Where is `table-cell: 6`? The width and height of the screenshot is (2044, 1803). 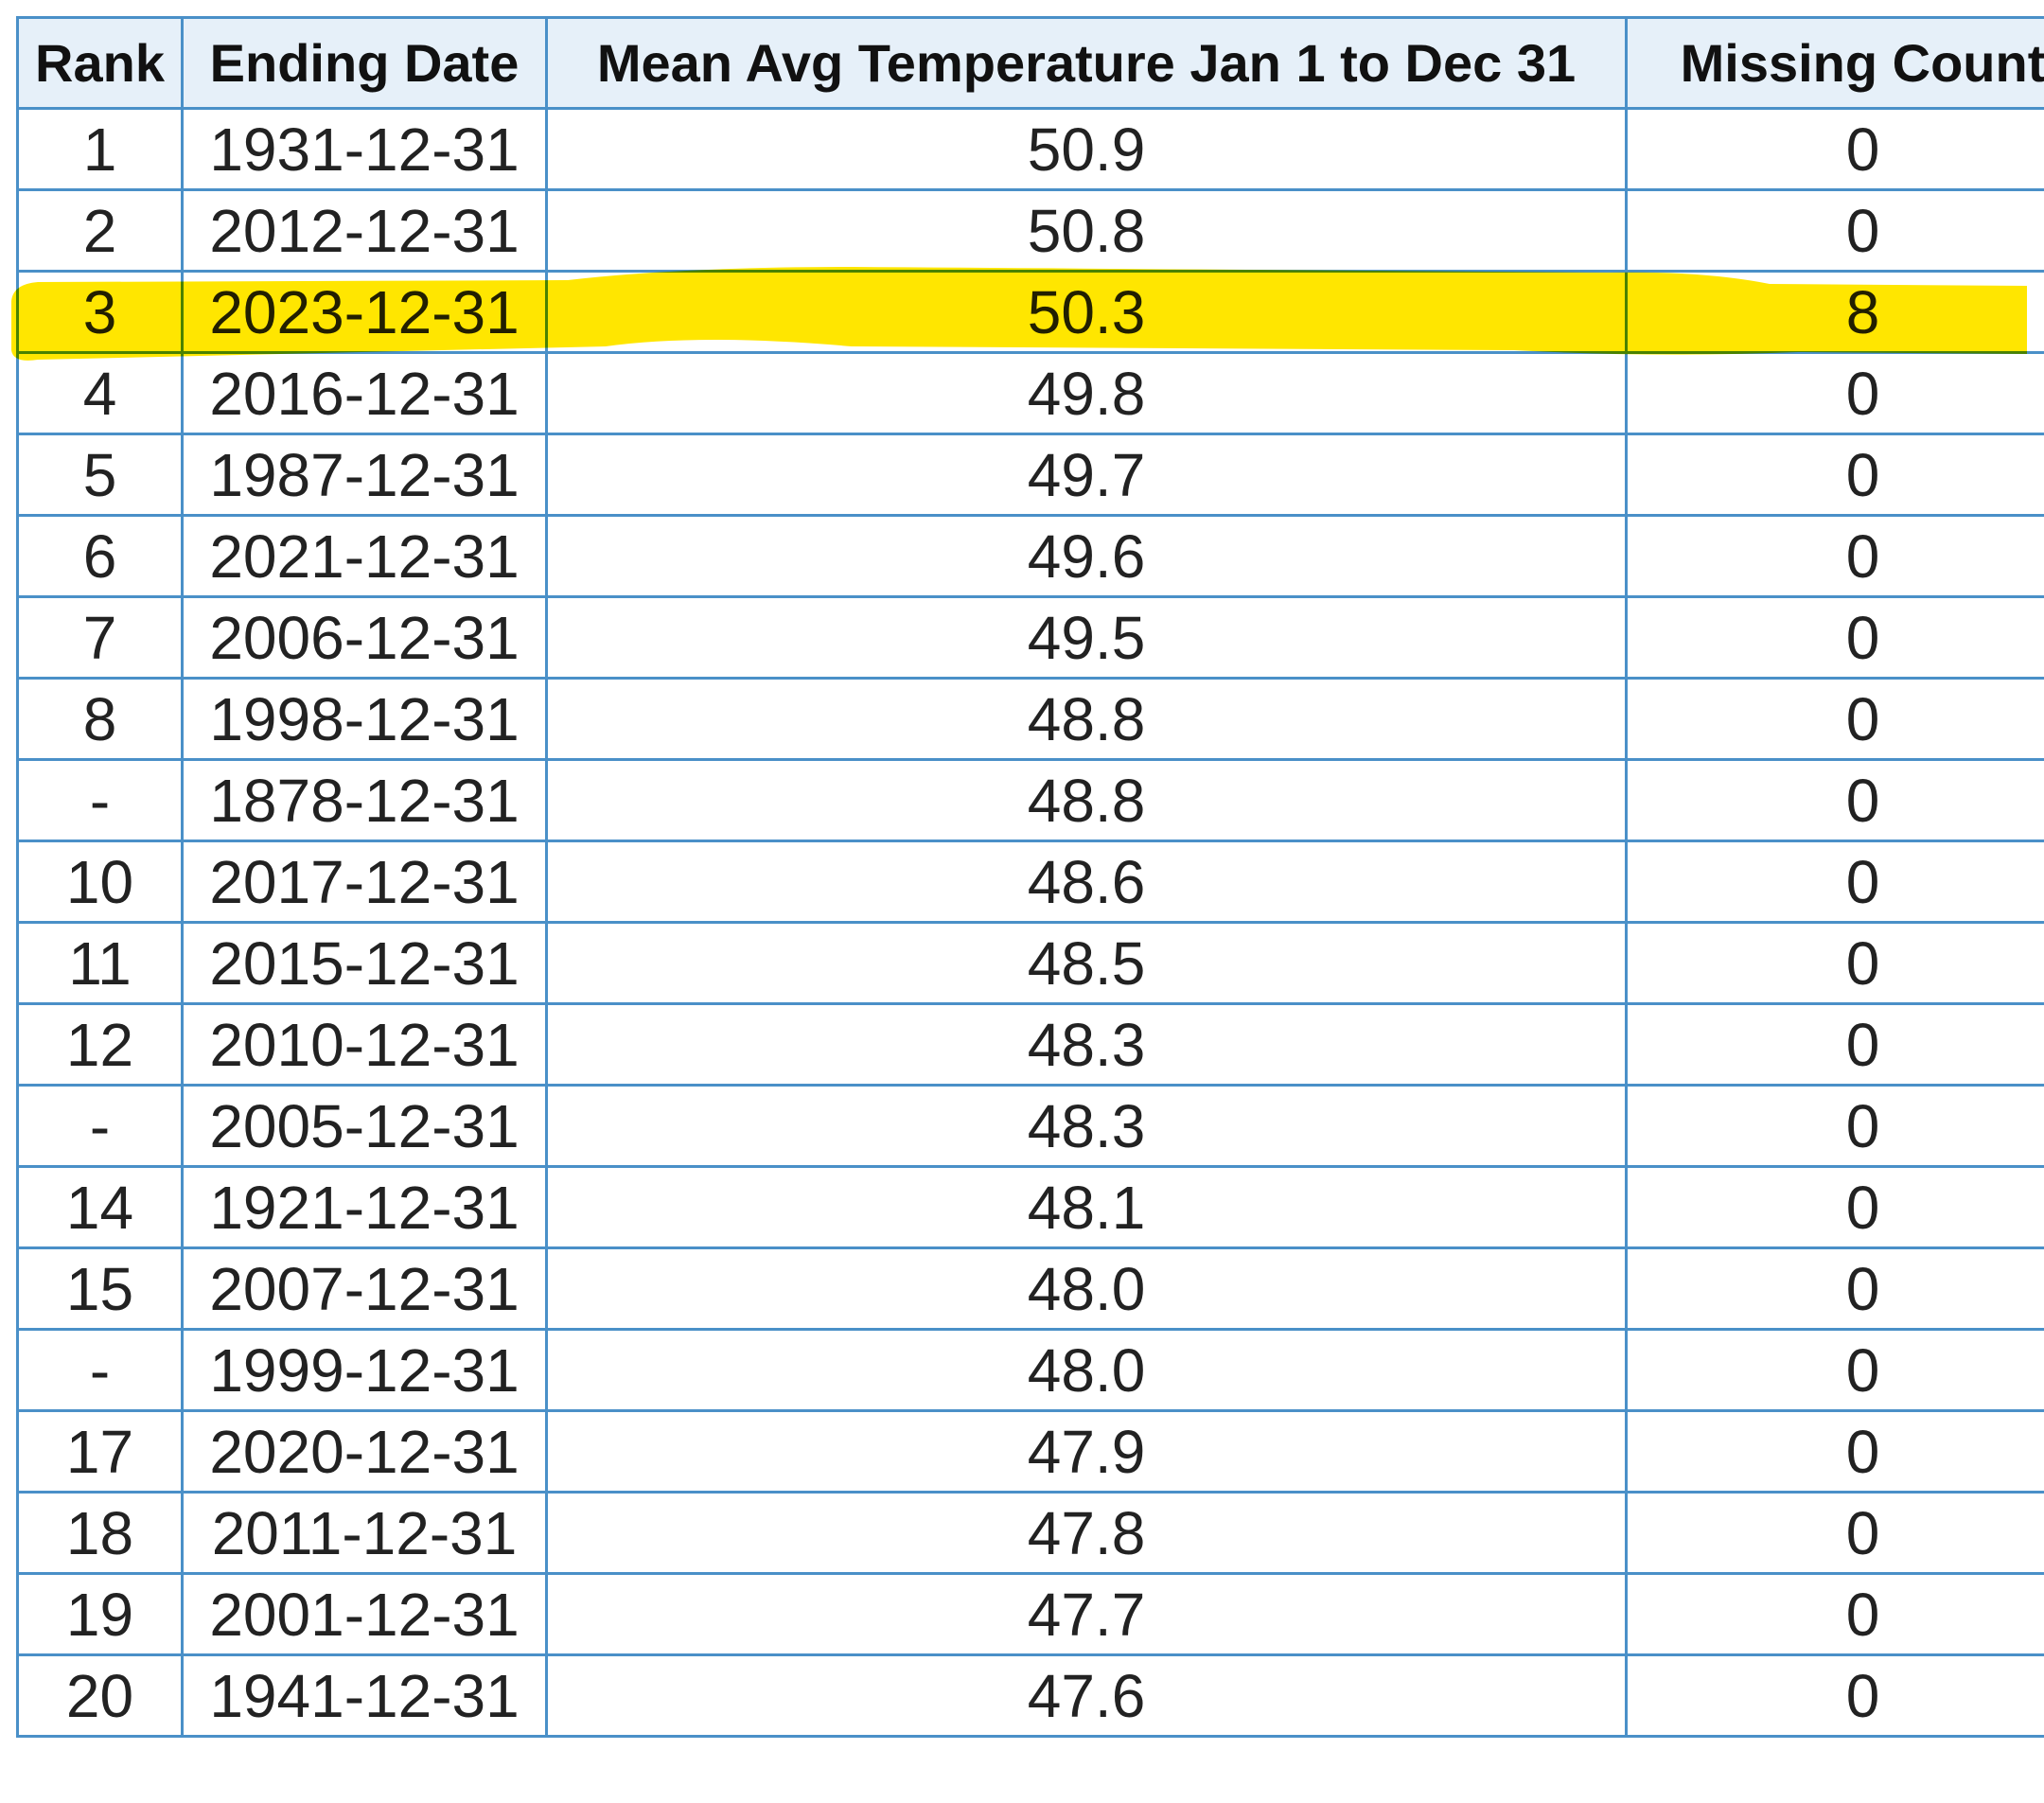 table-cell: 6 is located at coordinates (100, 556).